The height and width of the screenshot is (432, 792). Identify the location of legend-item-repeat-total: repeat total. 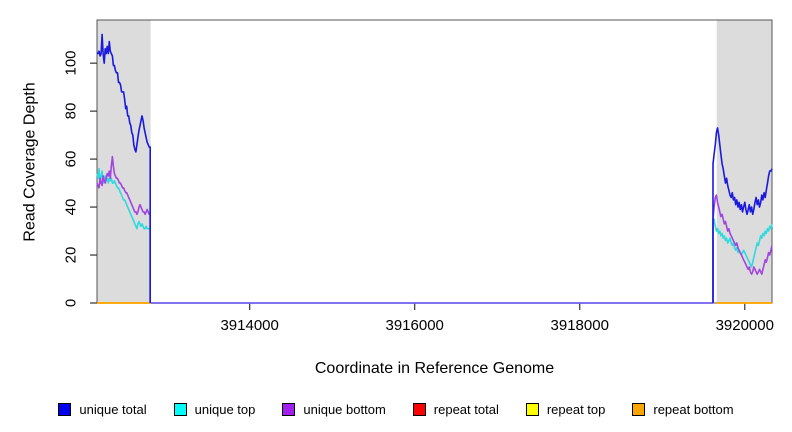
(455, 409).